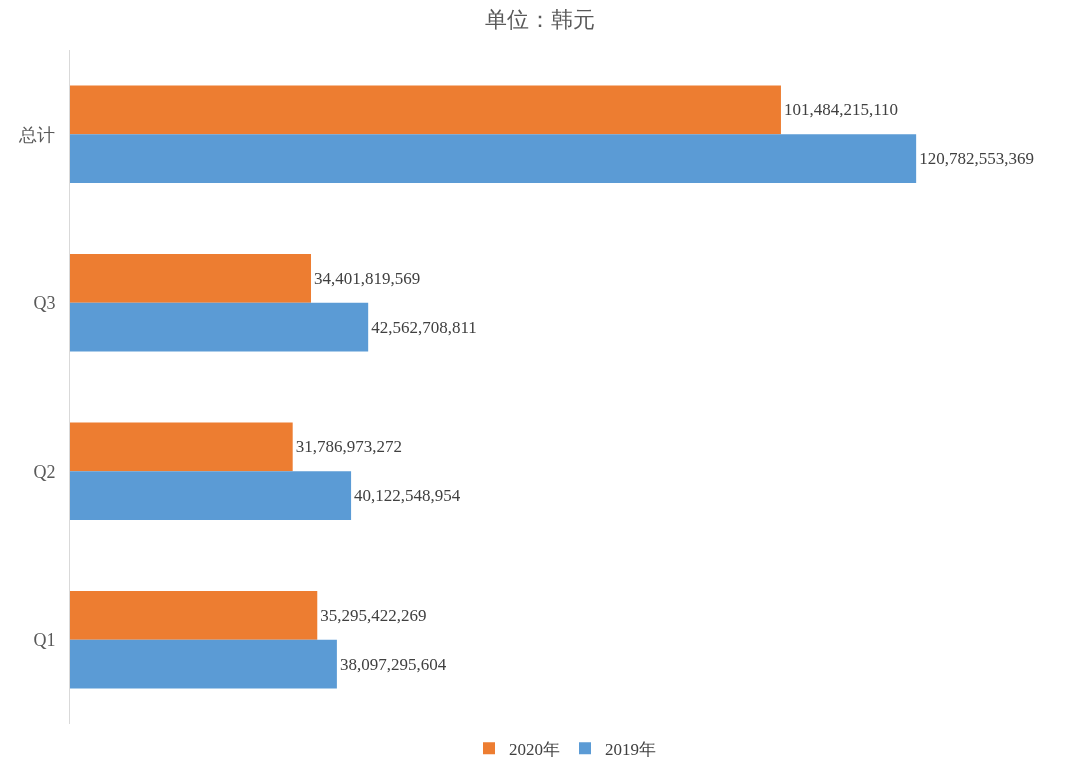  I want to click on data-label: 38,097,295,604, so click(393, 664).